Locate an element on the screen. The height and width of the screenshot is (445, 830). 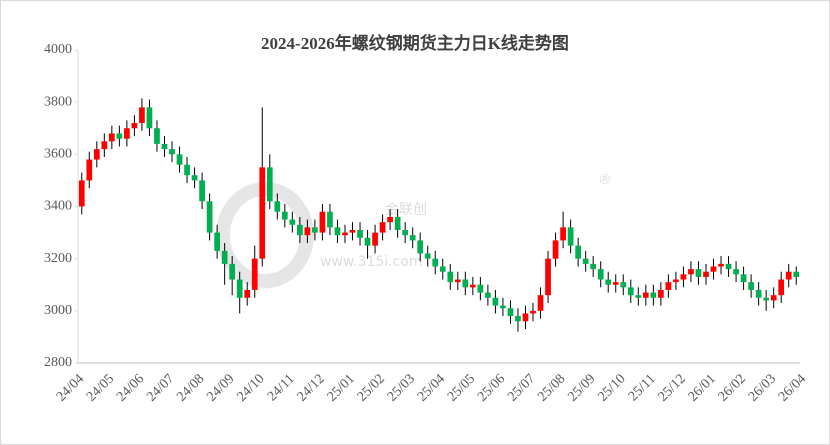
y-tick-label: 3800 is located at coordinates (58, 101).